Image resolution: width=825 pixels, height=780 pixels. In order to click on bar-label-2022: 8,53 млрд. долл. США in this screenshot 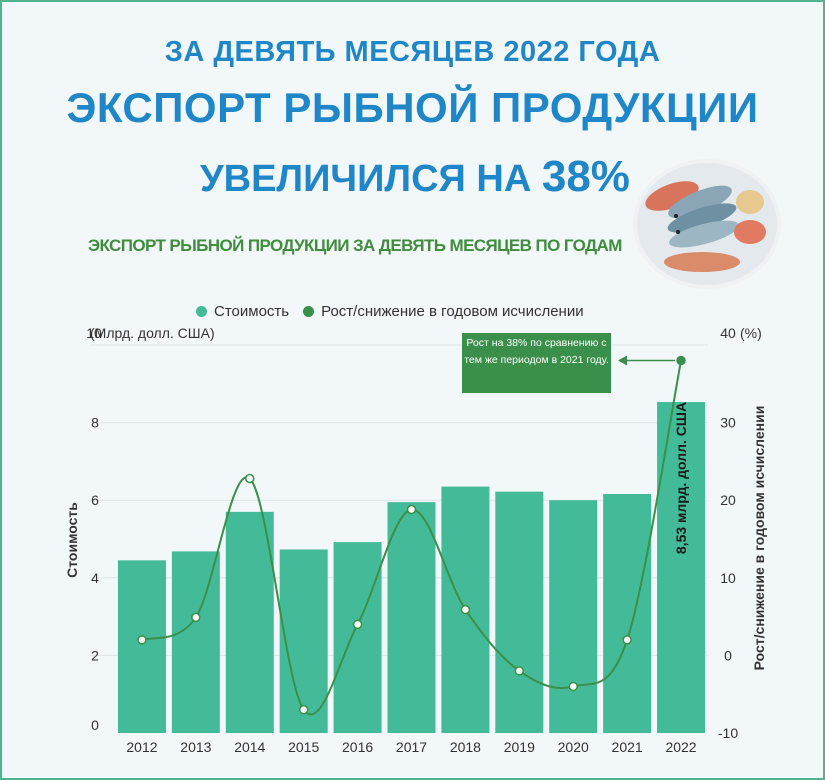, I will do `click(681, 478)`.